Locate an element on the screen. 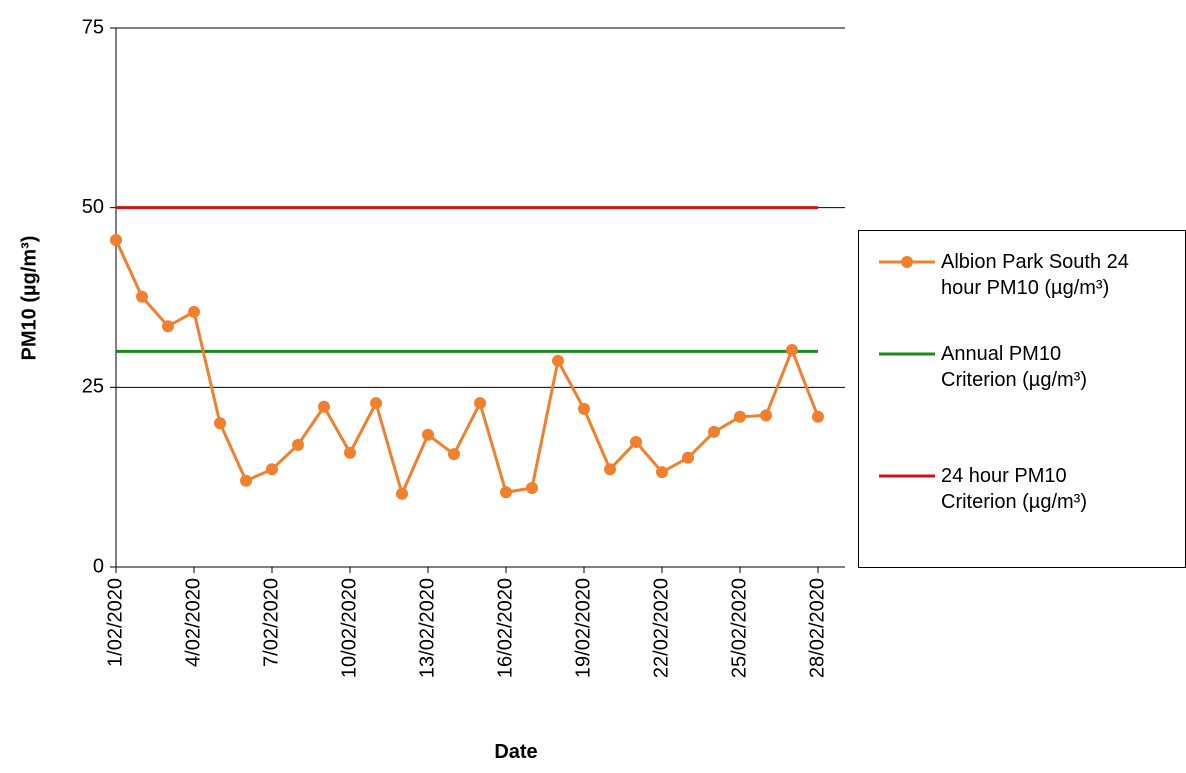  legend-label: Albion Park South 24 hour PM10 (µg/m³) is located at coordinates (1035, 275).